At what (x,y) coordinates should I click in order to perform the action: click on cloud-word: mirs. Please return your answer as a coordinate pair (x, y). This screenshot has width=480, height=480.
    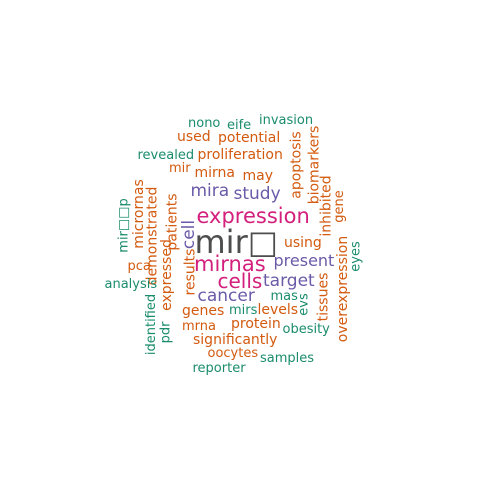
    Looking at the image, I should click on (243, 310).